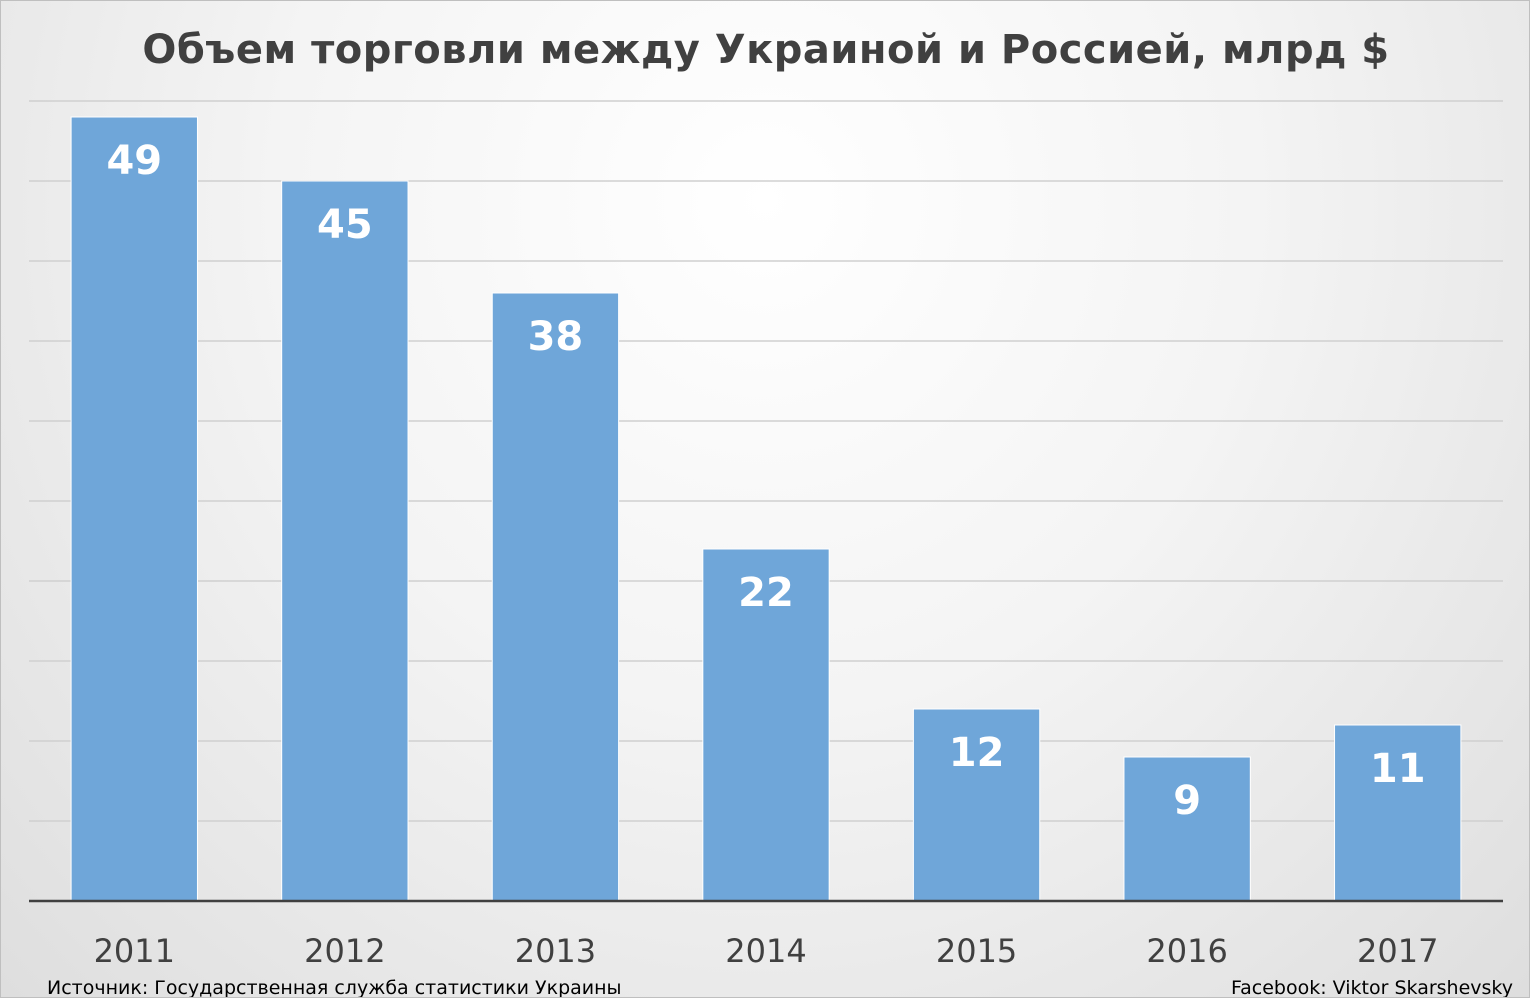 The width and height of the screenshot is (1530, 998). What do you see at coordinates (1398, 769) in the screenshot?
I see `data-label: 11` at bounding box center [1398, 769].